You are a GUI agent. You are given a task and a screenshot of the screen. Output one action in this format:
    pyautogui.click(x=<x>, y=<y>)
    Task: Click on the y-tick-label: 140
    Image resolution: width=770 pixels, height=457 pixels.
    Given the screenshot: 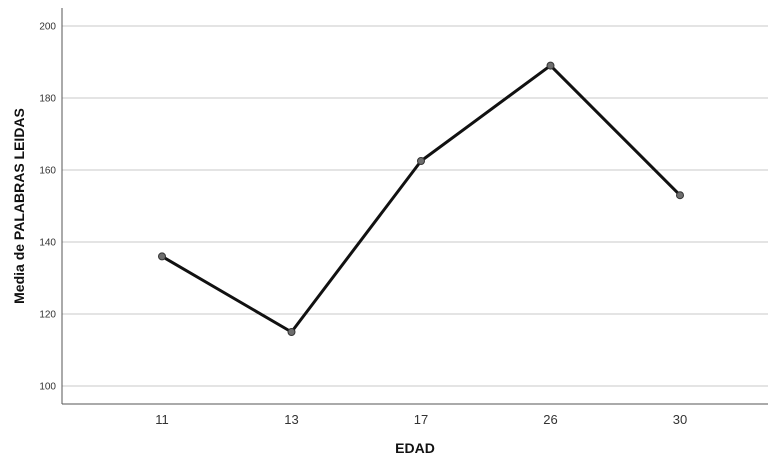 What is the action you would take?
    pyautogui.click(x=47, y=243)
    